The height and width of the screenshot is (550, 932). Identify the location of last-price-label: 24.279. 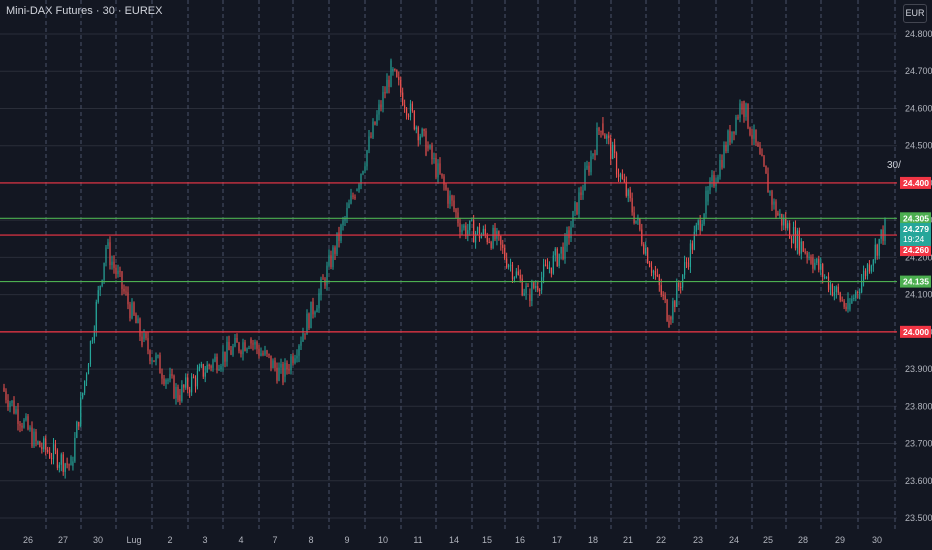
(916, 229).